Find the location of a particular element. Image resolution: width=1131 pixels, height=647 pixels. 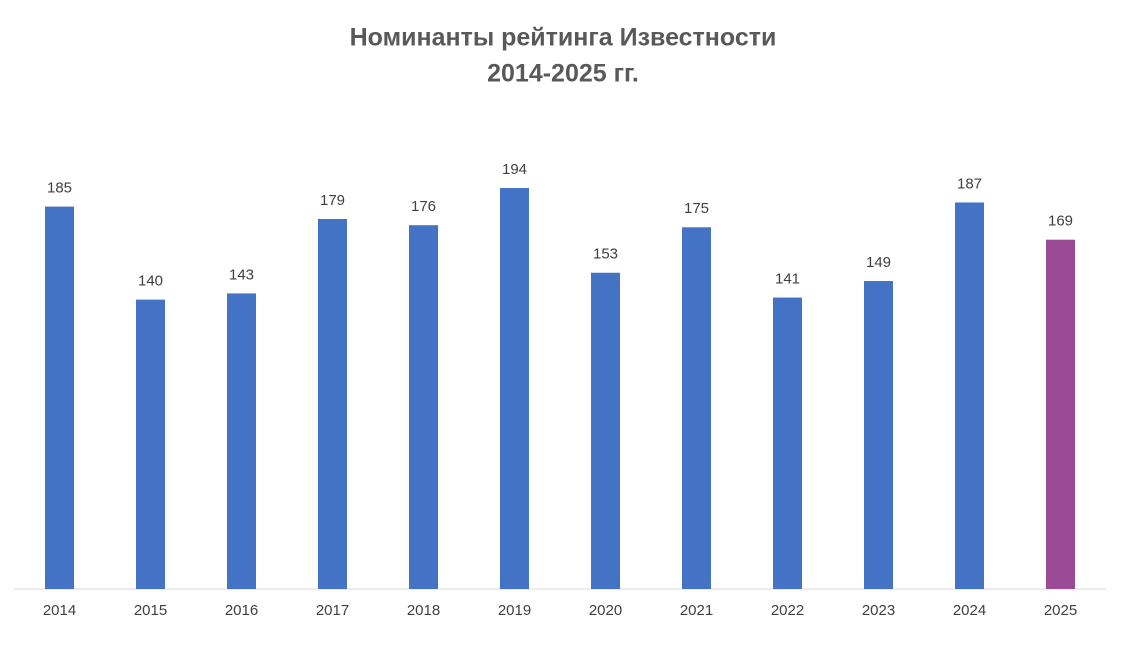

x-tick-label: 2025 is located at coordinates (1060, 610).